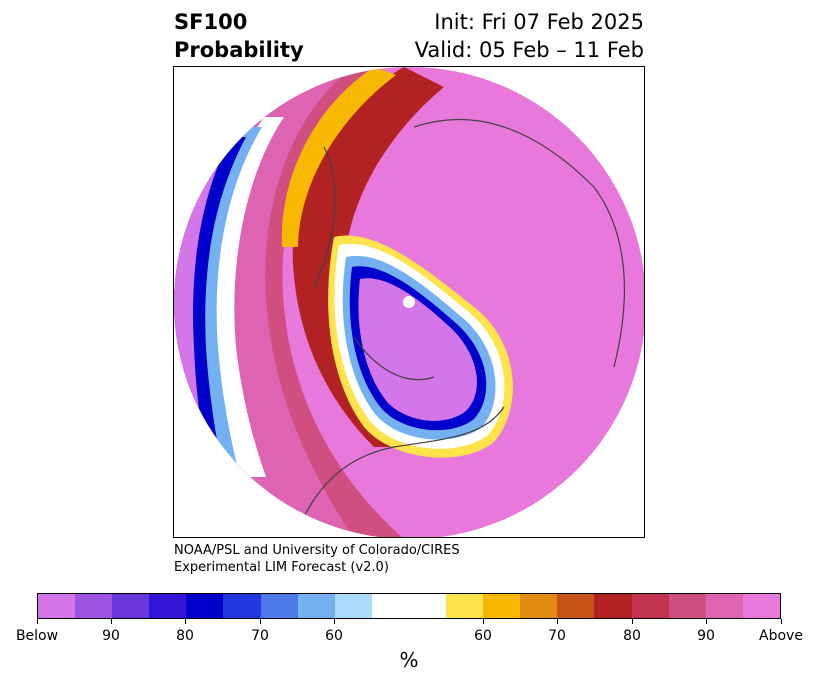 The image size is (819, 686). I want to click on product-subtitle: Probability, so click(239, 50).